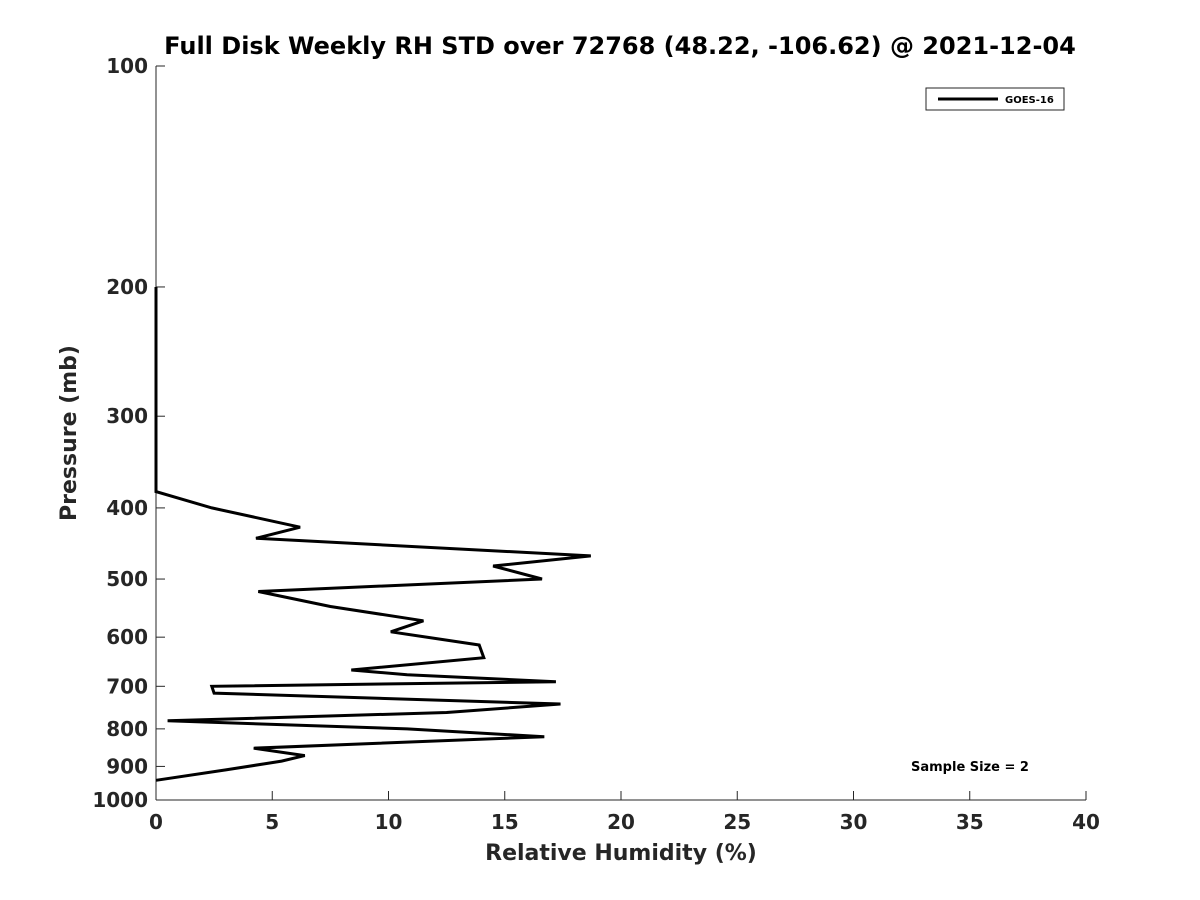 The width and height of the screenshot is (1200, 900). Describe the element at coordinates (272, 822) in the screenshot. I see `x-tick-label: 5` at that location.